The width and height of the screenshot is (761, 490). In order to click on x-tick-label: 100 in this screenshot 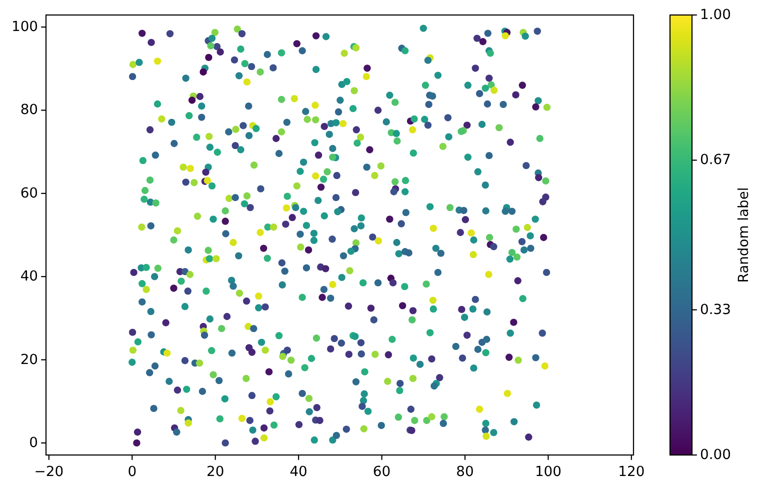, I will do `click(548, 472)`.